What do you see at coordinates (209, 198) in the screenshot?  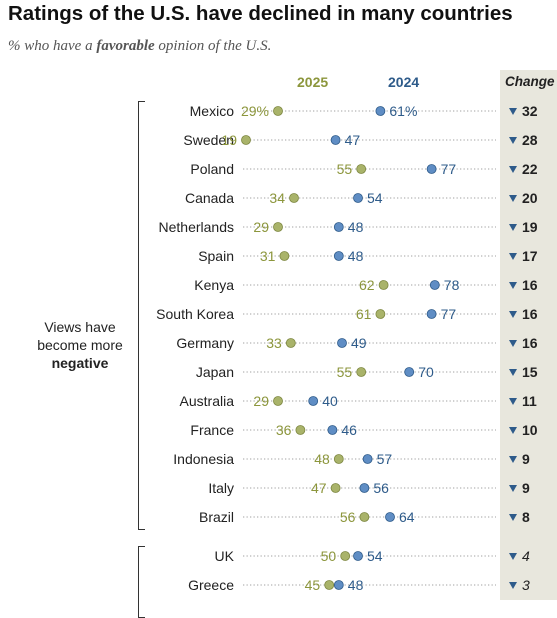 I see `country-label-canada: Canada` at bounding box center [209, 198].